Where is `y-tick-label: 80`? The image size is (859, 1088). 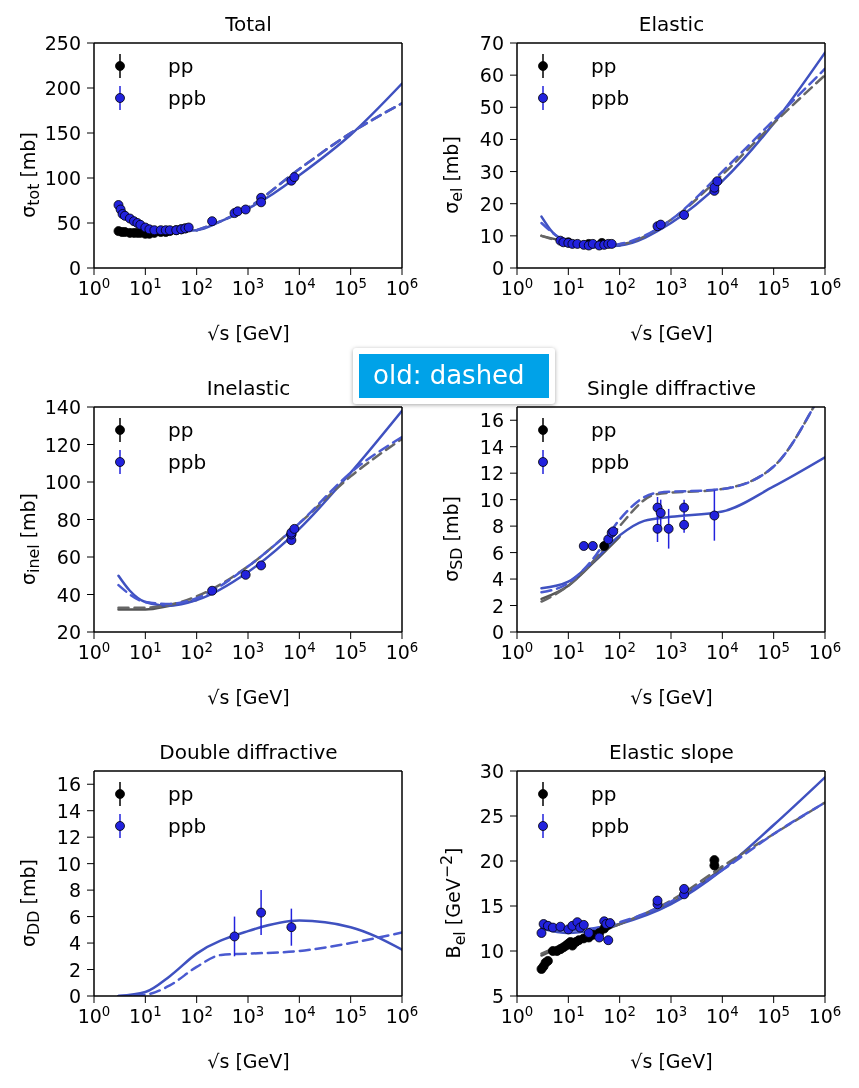 y-tick-label: 80 is located at coordinates (68, 519).